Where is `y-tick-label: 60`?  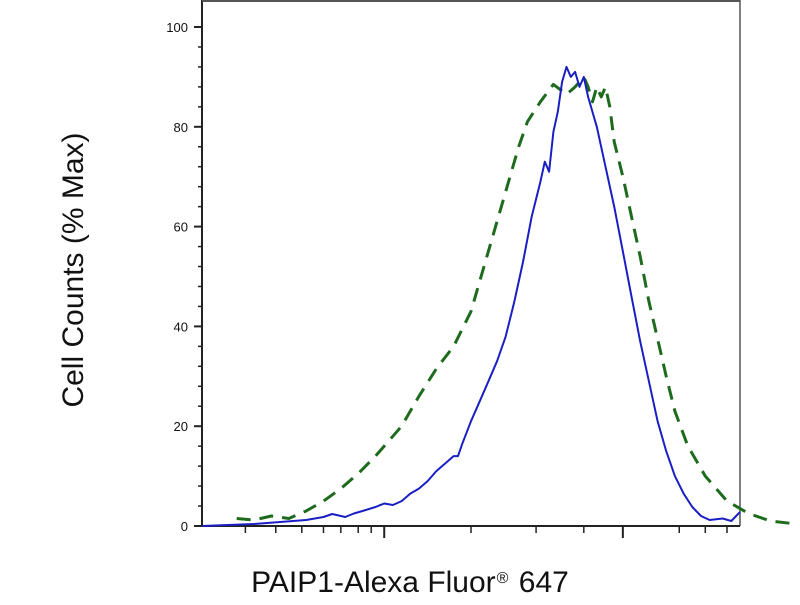 y-tick-label: 60 is located at coordinates (181, 227).